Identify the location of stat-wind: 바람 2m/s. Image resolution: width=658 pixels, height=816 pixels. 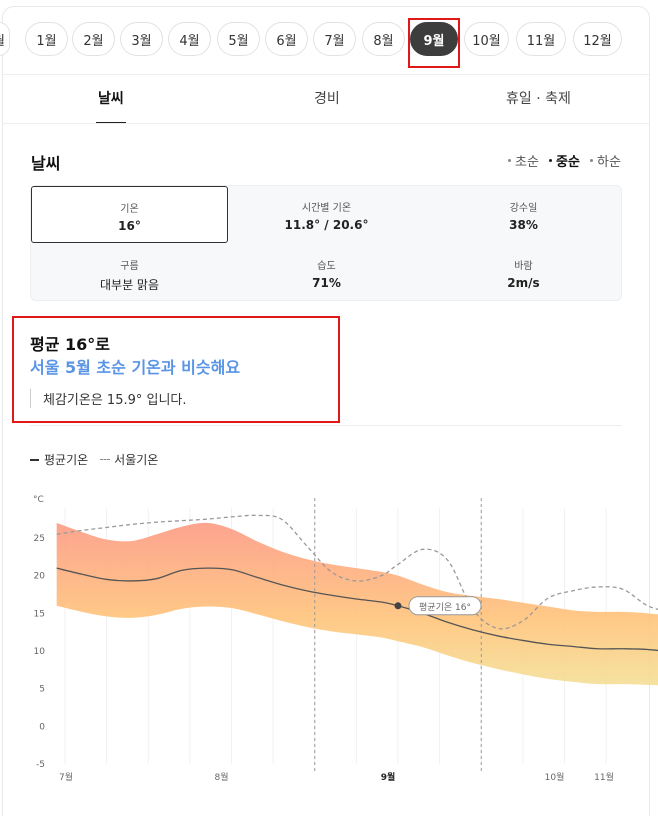
(523, 272).